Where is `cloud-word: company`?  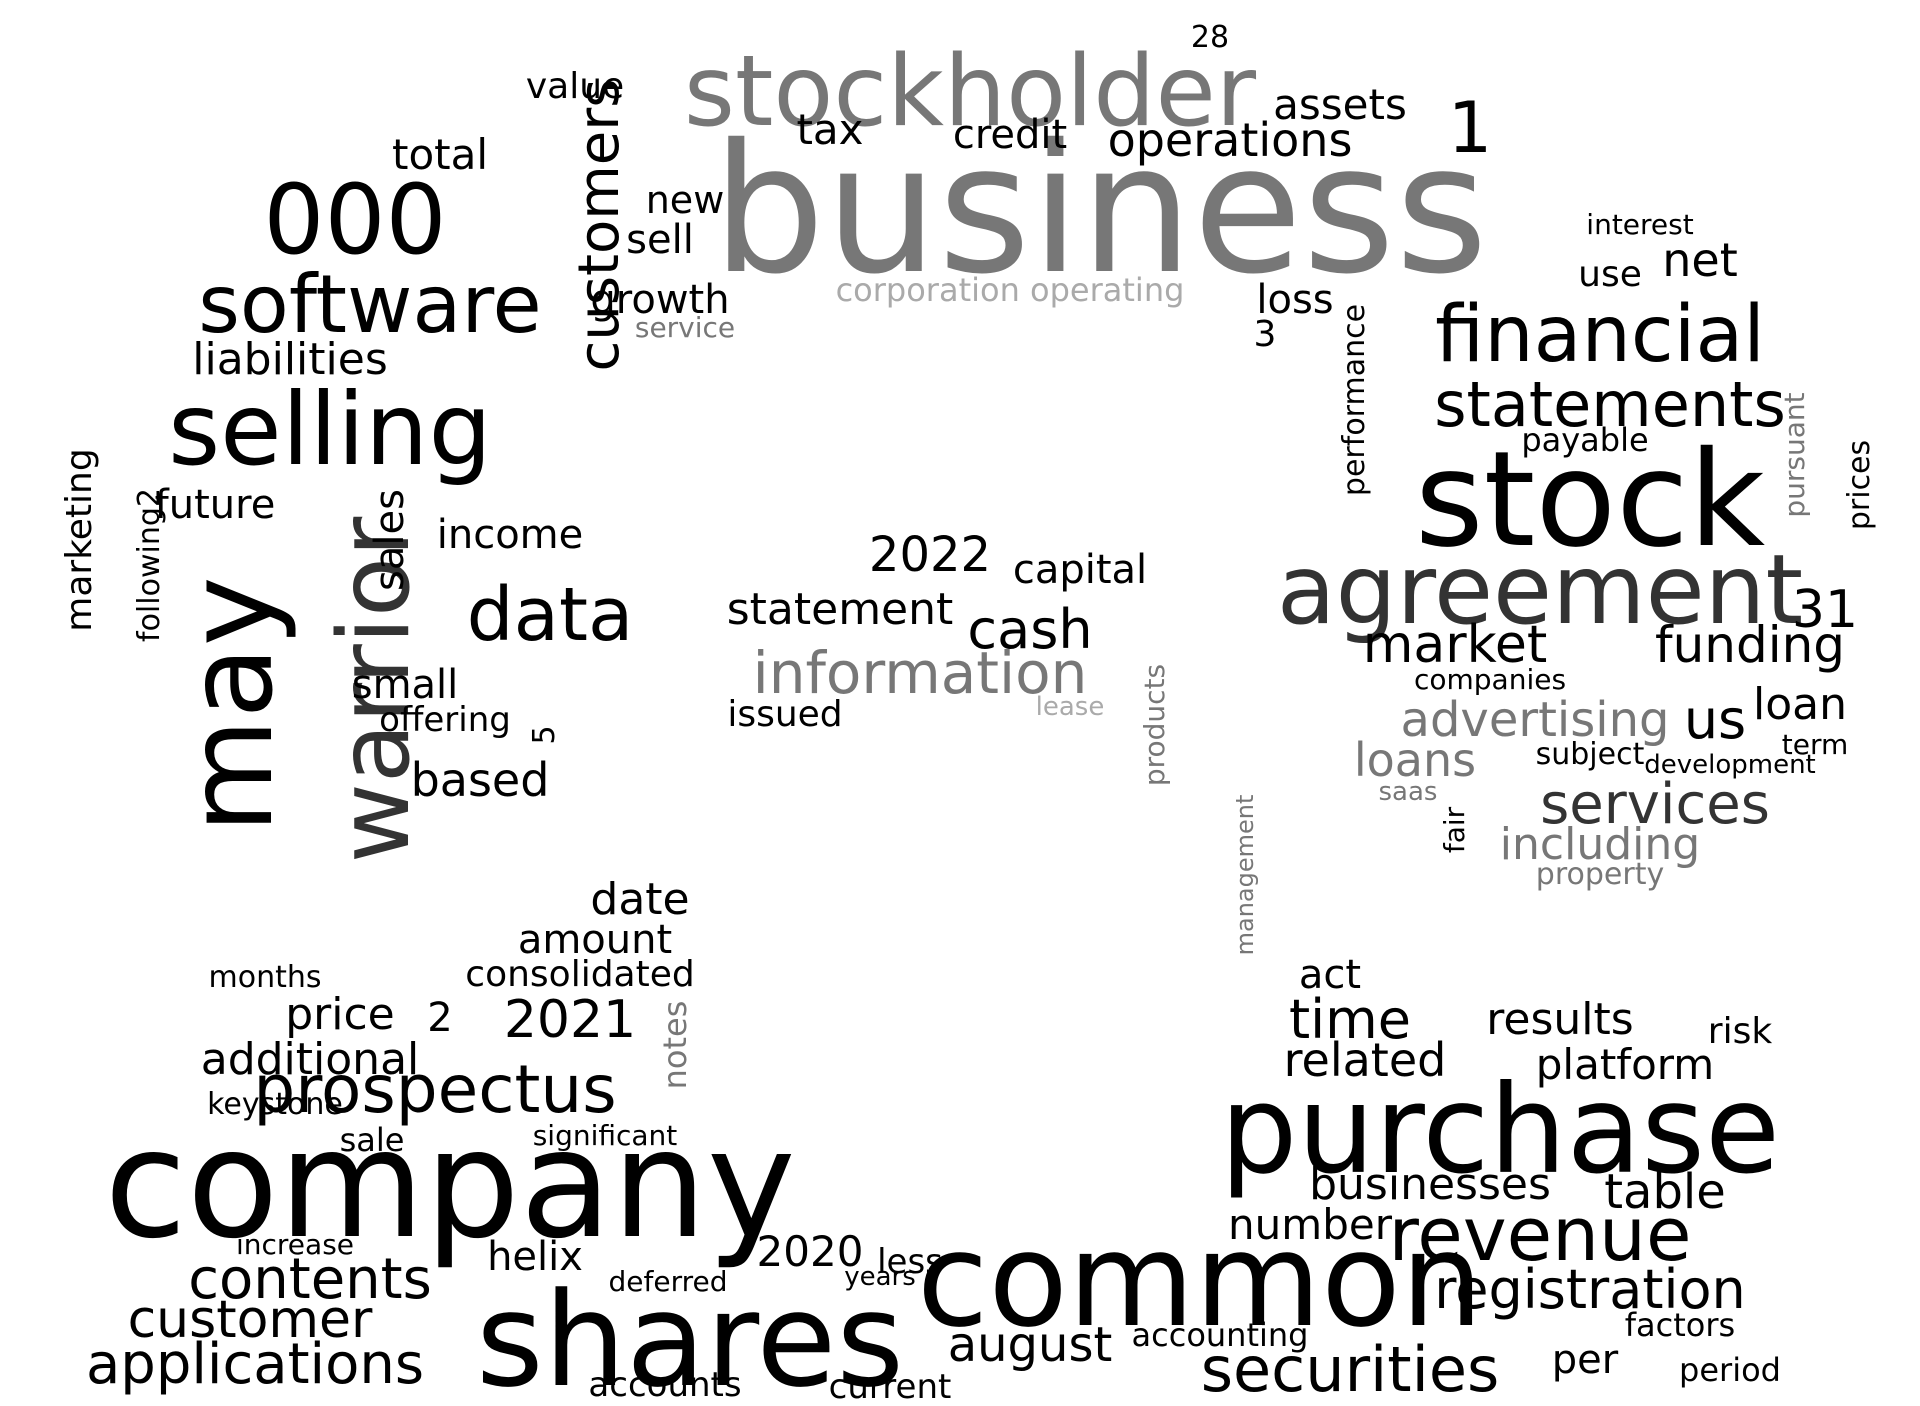 cloud-word: company is located at coordinates (450, 1185).